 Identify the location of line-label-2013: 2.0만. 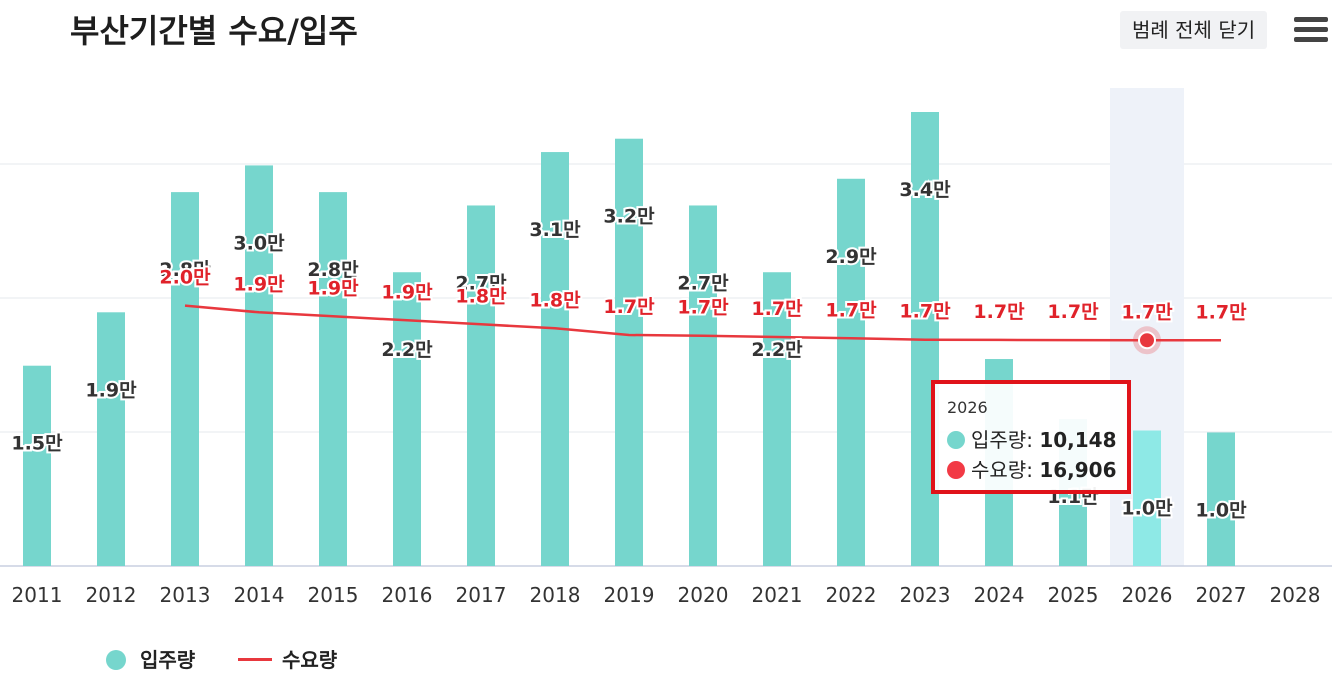
(185, 278).